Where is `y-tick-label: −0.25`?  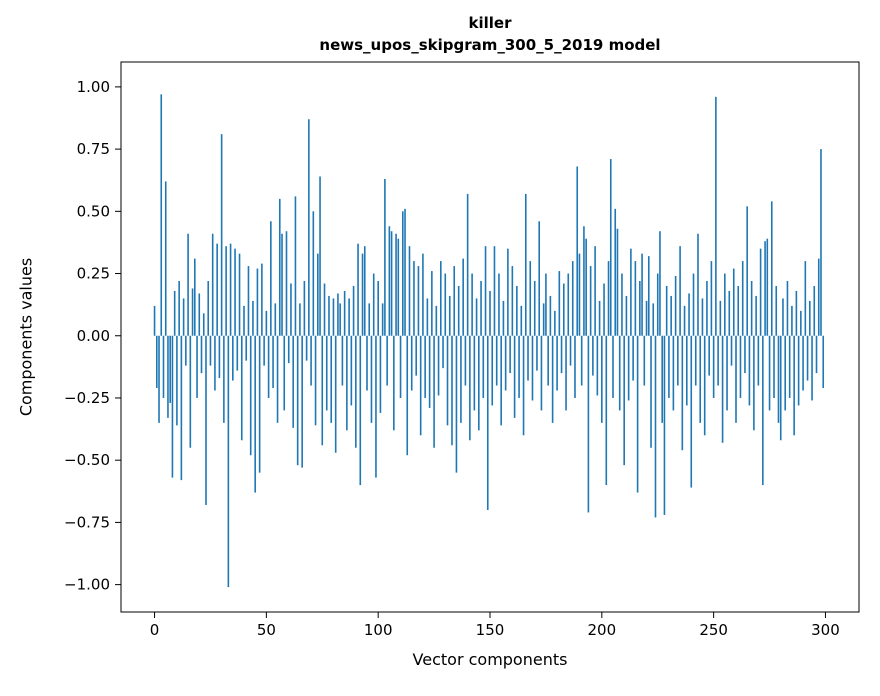
y-tick-label: −0.25 is located at coordinates (87, 398).